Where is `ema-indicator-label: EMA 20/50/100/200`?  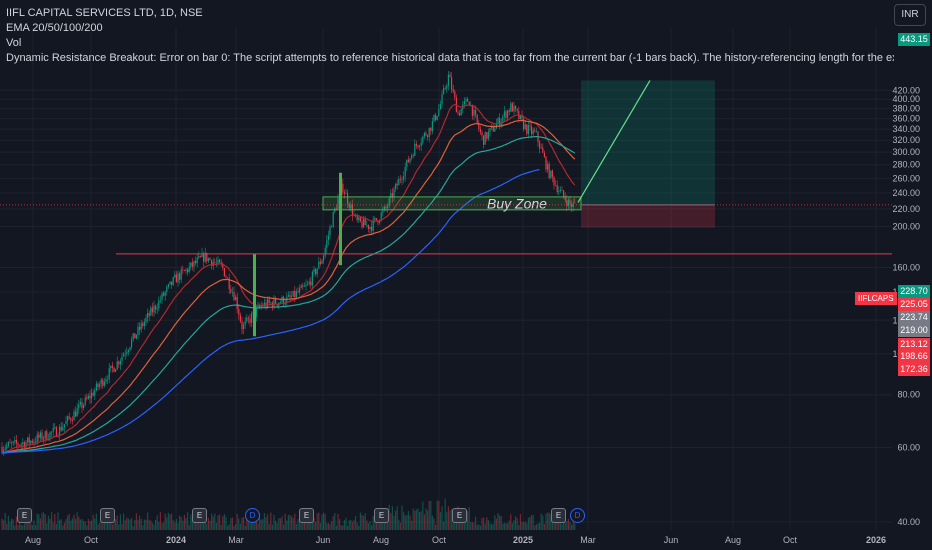 ema-indicator-label: EMA 20/50/100/200 is located at coordinates (54, 28).